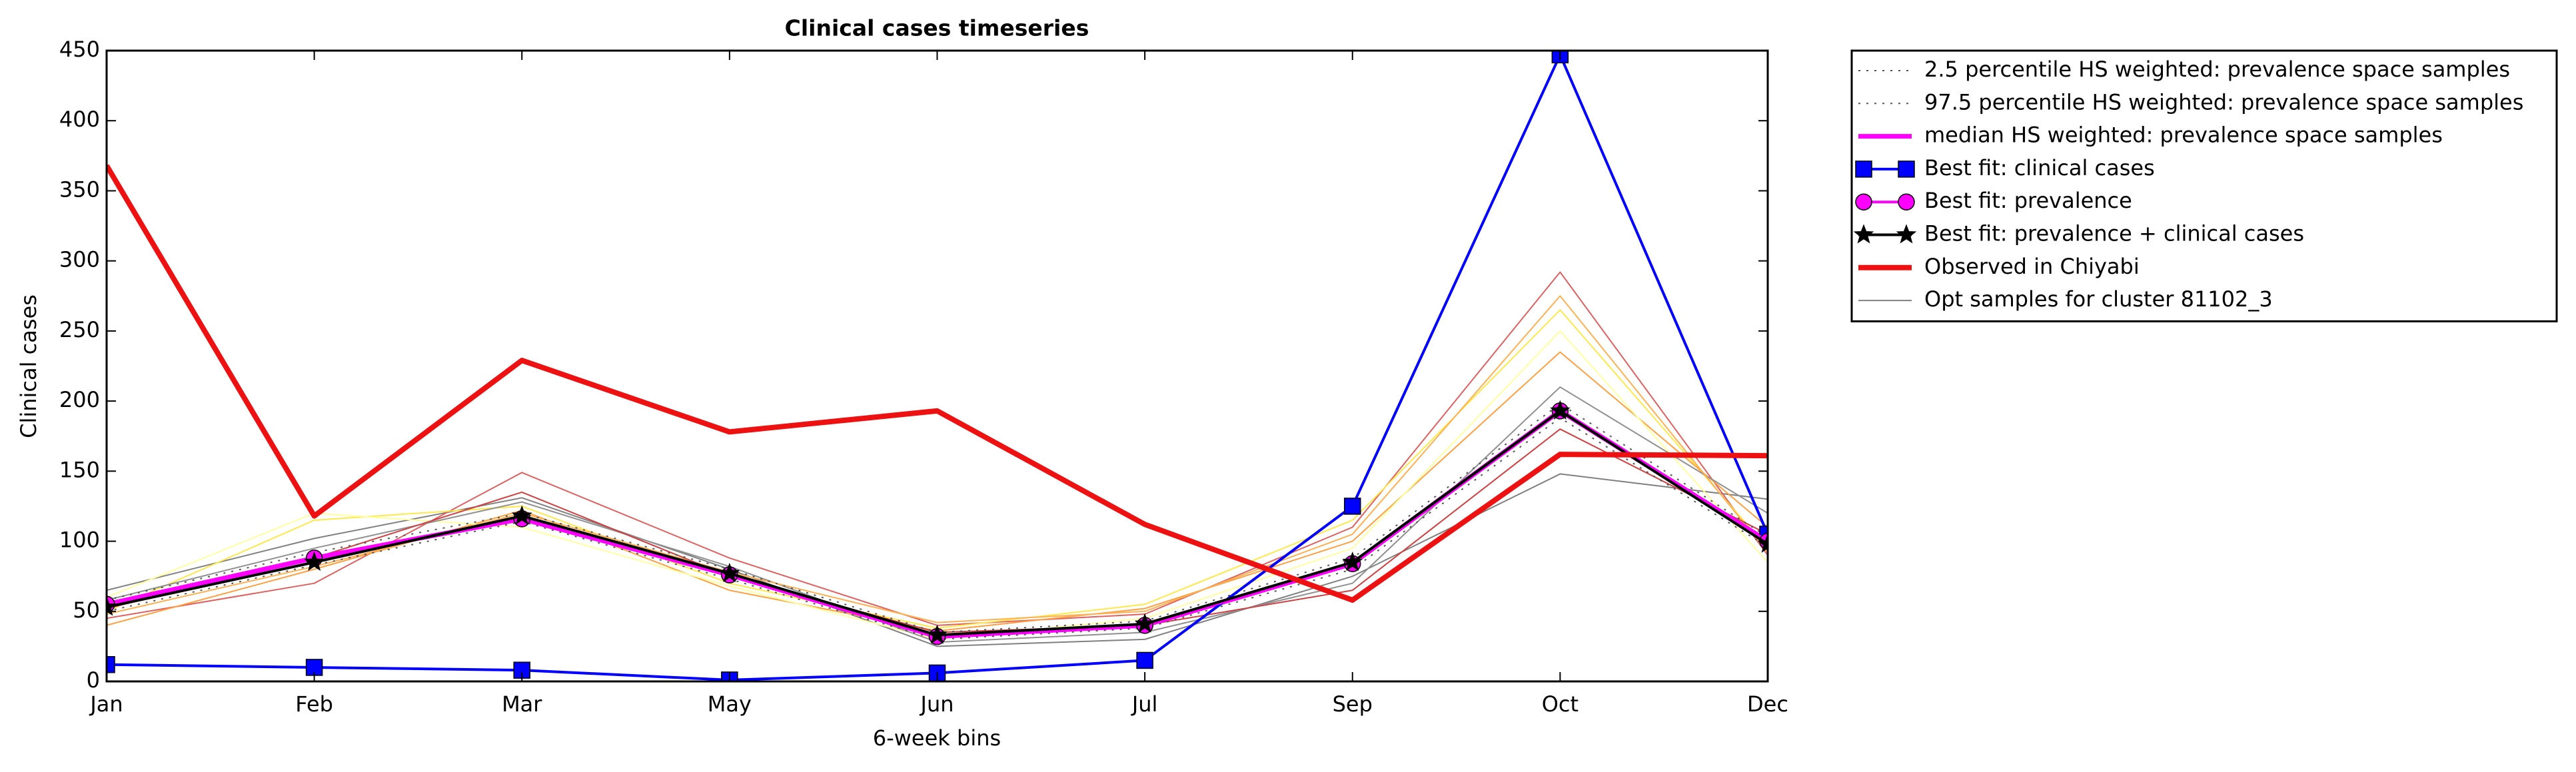 This screenshot has height=772, width=2576. What do you see at coordinates (80, 189) in the screenshot?
I see `y-tick-label: 350` at bounding box center [80, 189].